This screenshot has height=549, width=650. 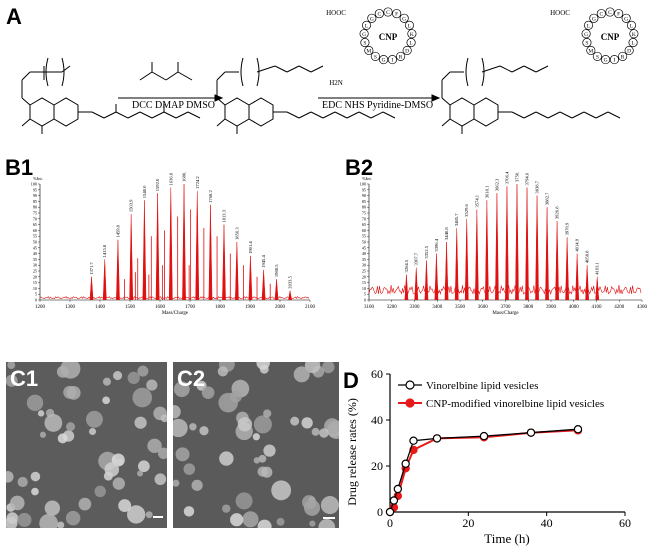 What do you see at coordinates (104, 250) in the screenshot?
I see `spectrum-peak-label: 1415.8` at bounding box center [104, 250].